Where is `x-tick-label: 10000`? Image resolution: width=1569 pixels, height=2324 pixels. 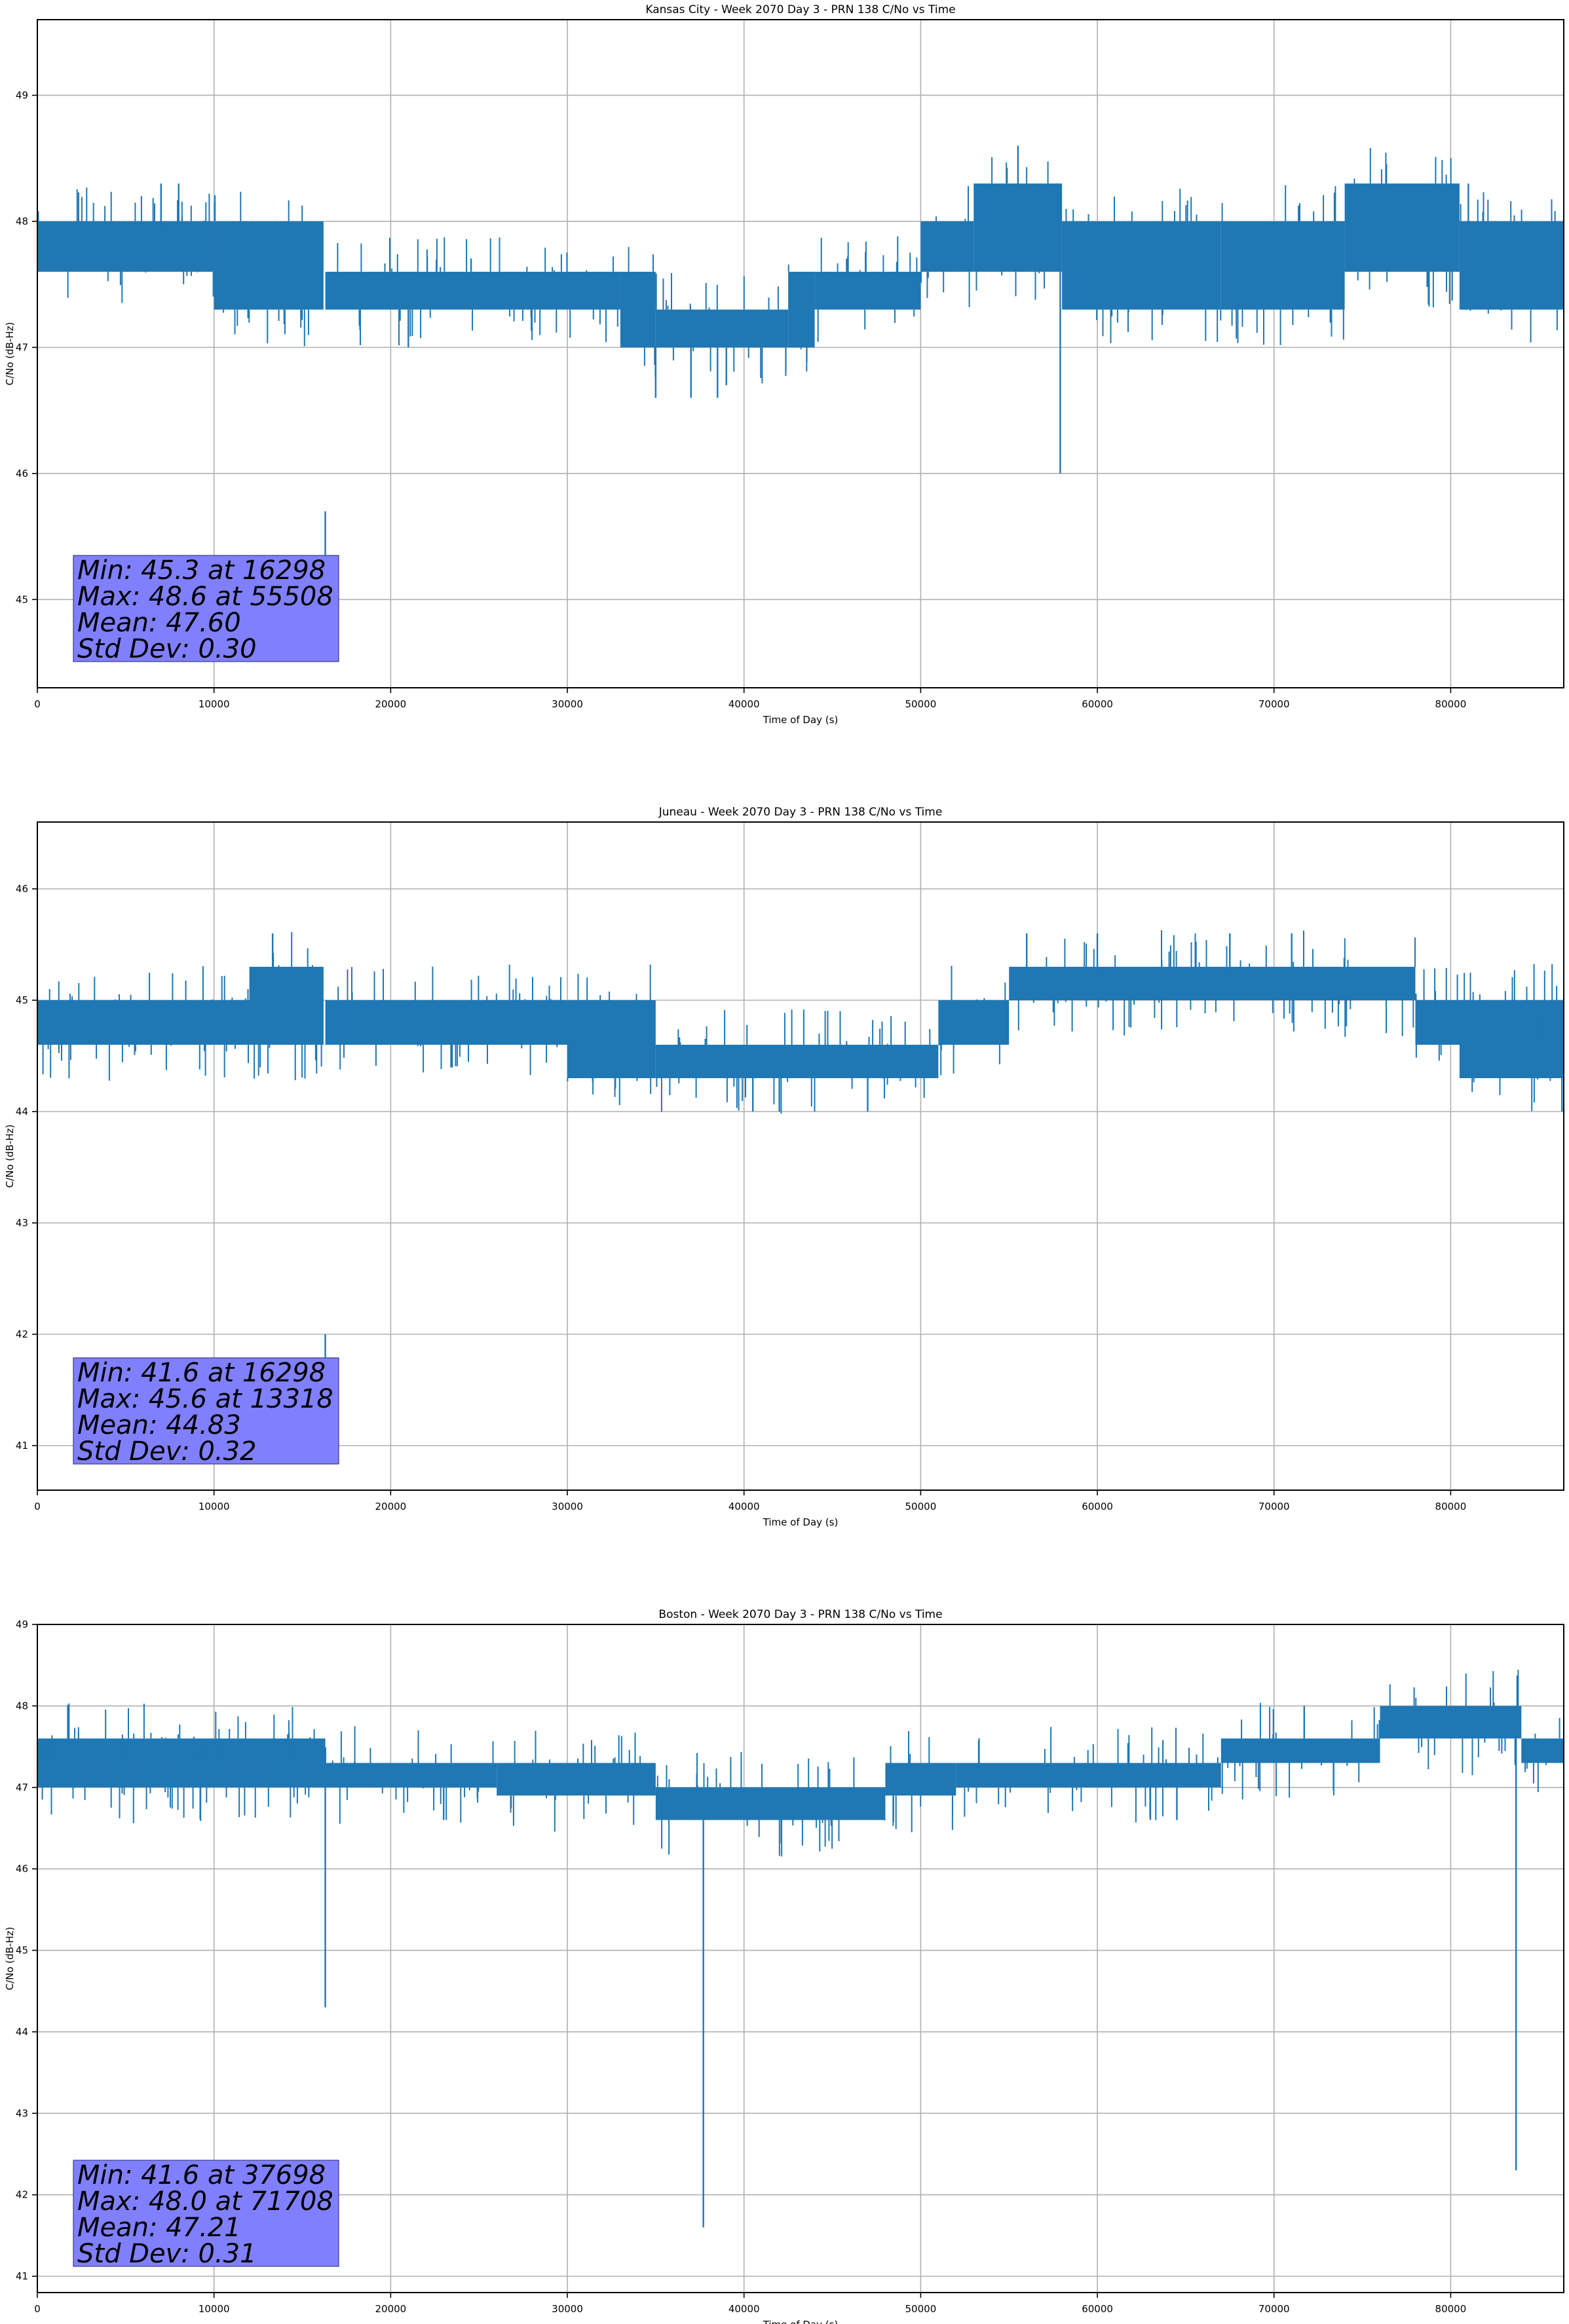 x-tick-label: 10000 is located at coordinates (214, 2309).